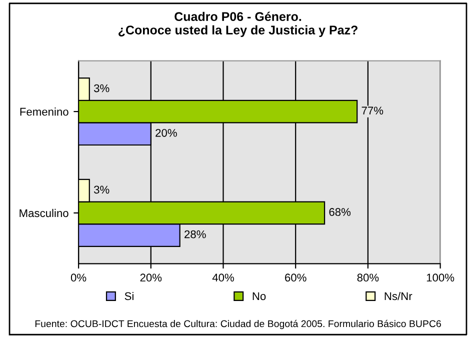 The width and height of the screenshot is (476, 338). I want to click on legend-label: Ns/Nr, so click(398, 296).